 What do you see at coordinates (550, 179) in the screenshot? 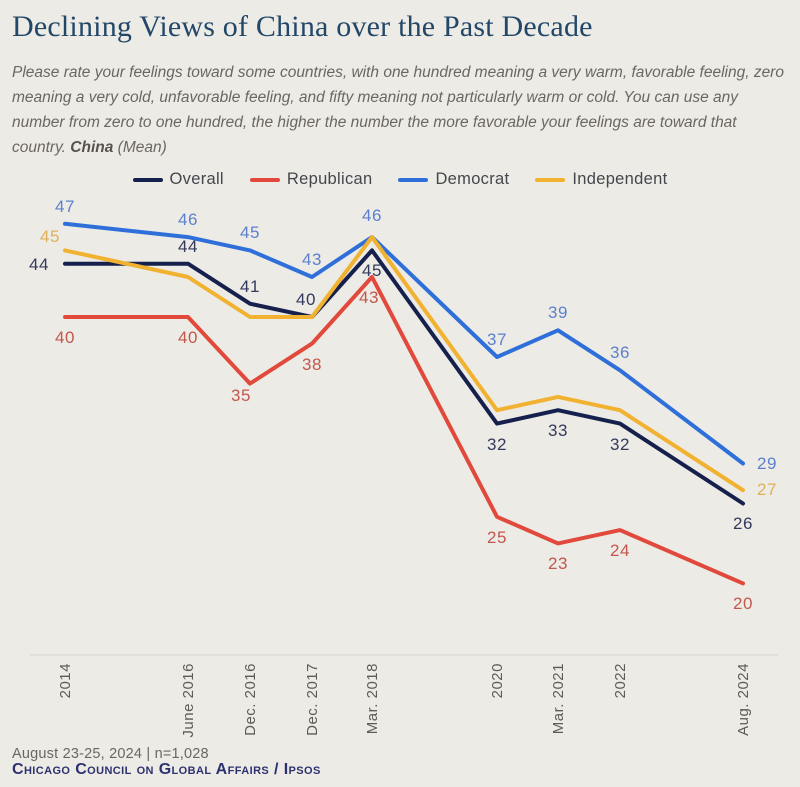
I see `legend-swatch-independent` at bounding box center [550, 179].